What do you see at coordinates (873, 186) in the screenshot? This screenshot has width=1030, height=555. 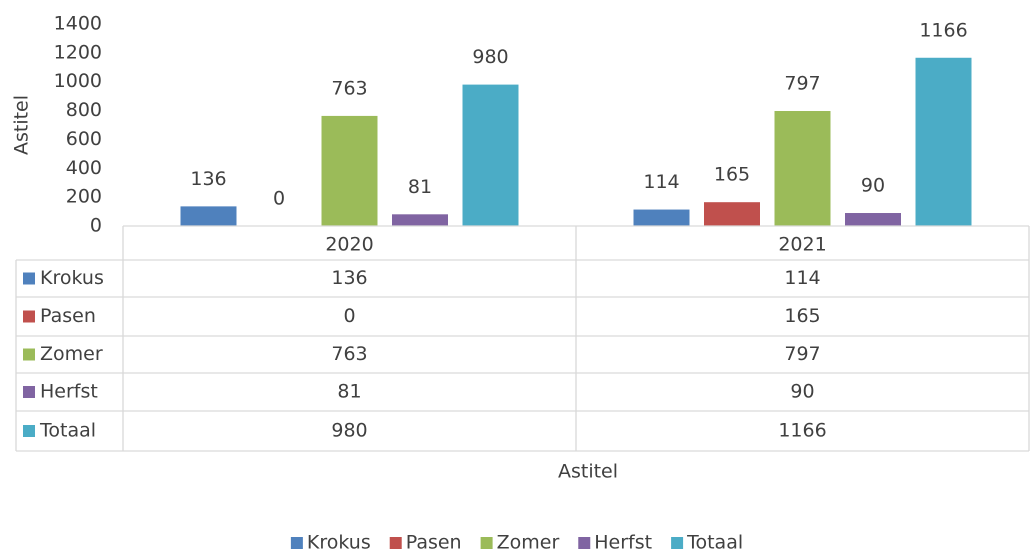 I see `data-label: 90` at bounding box center [873, 186].